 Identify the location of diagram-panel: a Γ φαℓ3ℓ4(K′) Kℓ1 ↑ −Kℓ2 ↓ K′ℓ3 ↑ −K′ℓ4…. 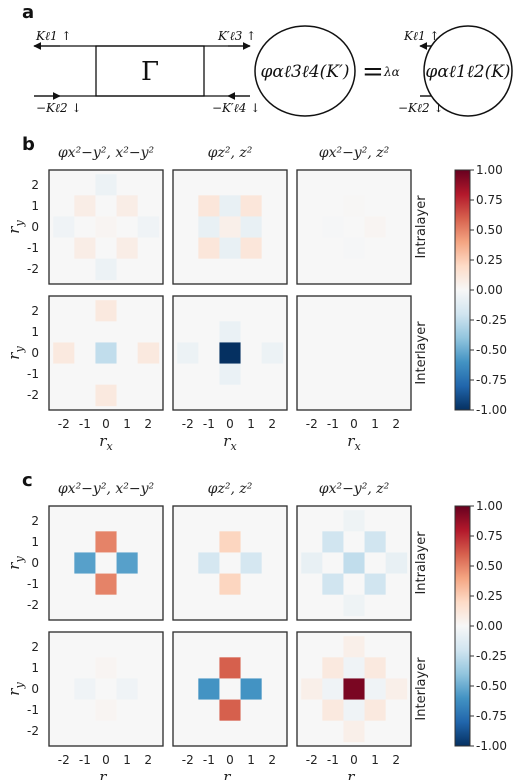
(267, 59).